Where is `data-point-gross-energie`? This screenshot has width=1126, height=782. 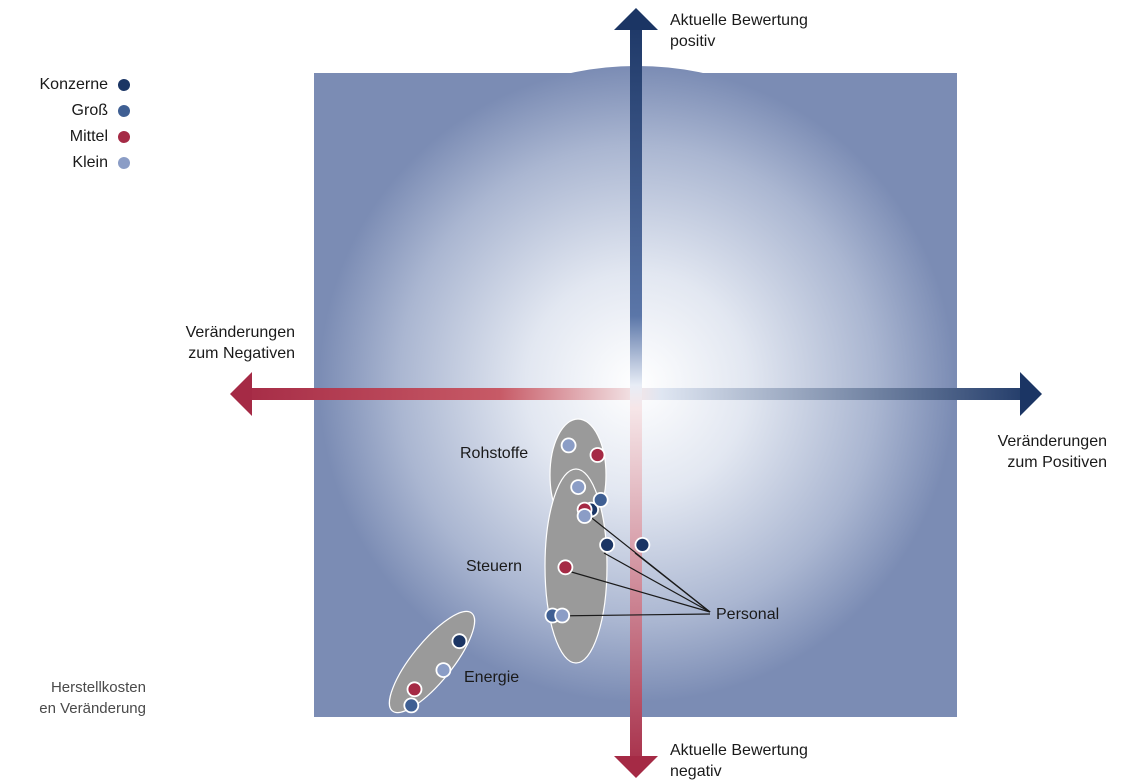 data-point-gross-energie is located at coordinates (411, 705).